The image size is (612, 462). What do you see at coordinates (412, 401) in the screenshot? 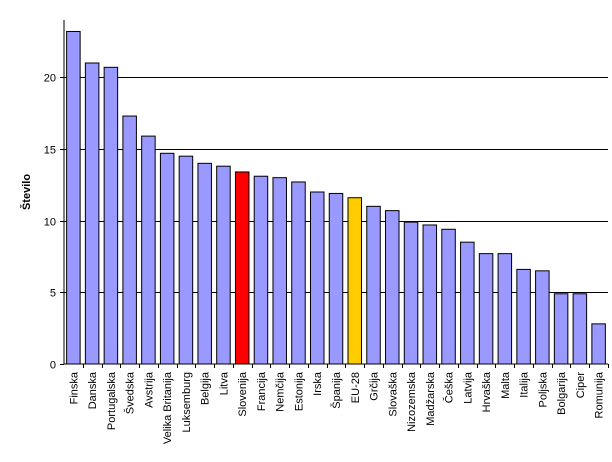
I see `x-tick-label: Nizozemska` at bounding box center [412, 401].